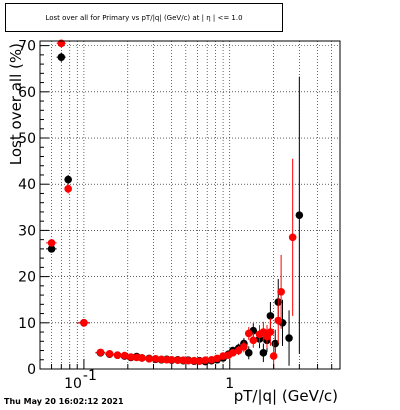 Image resolution: width=400 pixels, height=410 pixels. Describe the element at coordinates (31, 370) in the screenshot. I see `y-tick-label: 0` at that location.